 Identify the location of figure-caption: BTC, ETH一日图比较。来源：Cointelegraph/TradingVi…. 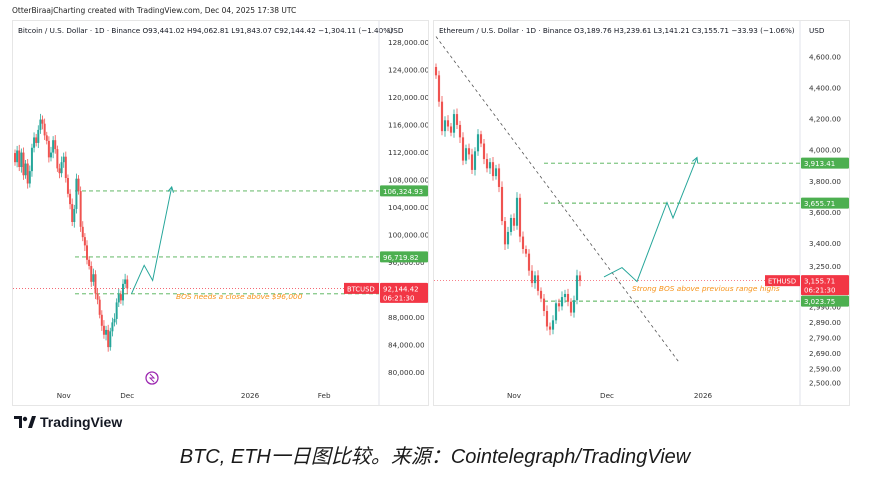
(435, 457).